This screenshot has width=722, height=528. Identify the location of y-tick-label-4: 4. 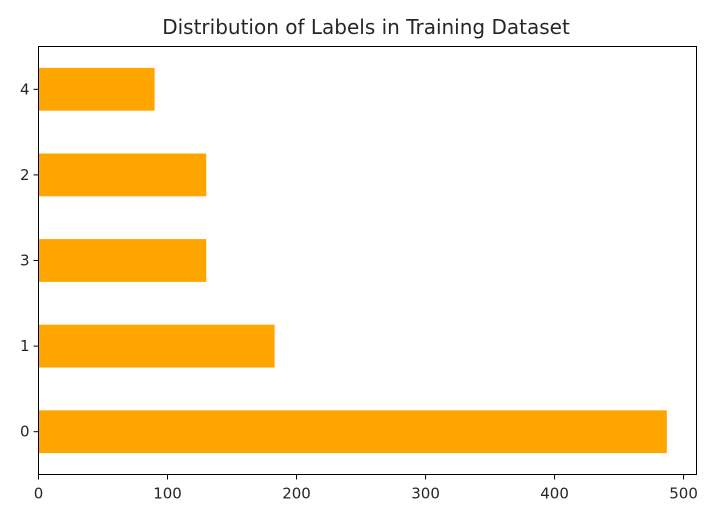
(25, 89).